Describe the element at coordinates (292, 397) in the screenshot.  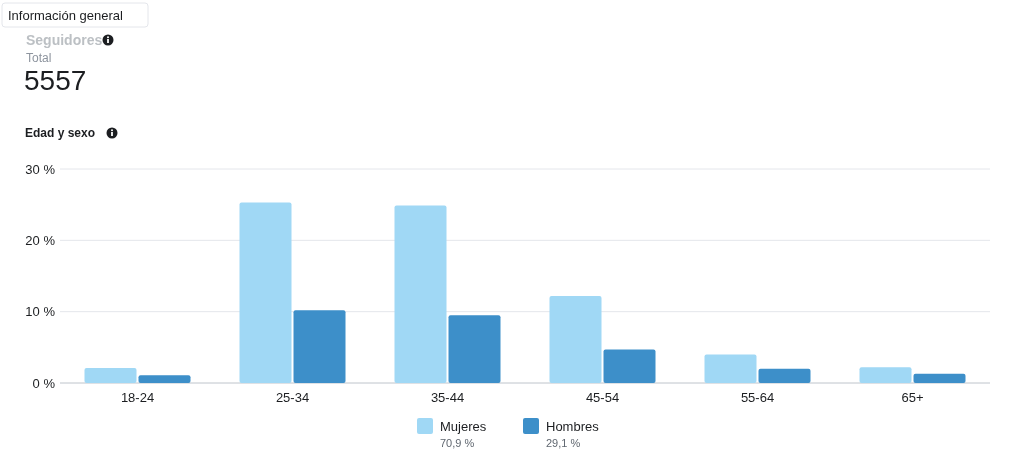
I see `x-tick-label: 25-34` at that location.